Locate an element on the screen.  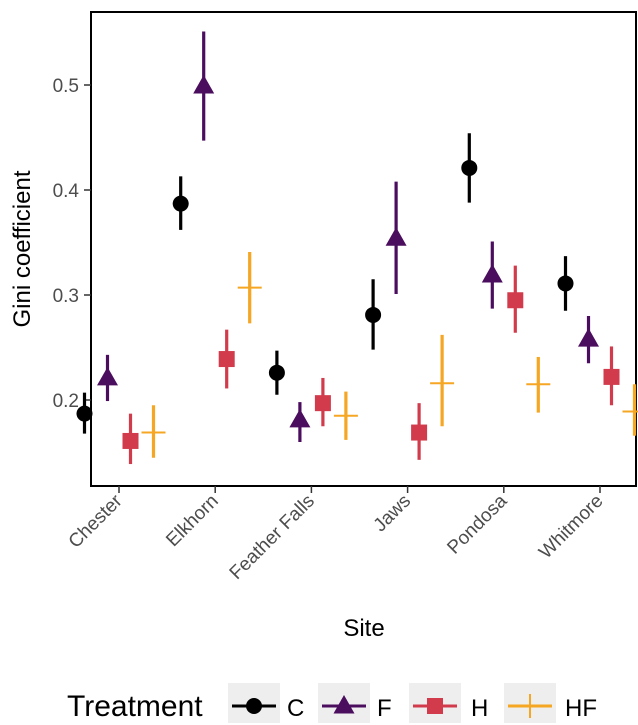
legend-label: C is located at coordinates (295, 708).